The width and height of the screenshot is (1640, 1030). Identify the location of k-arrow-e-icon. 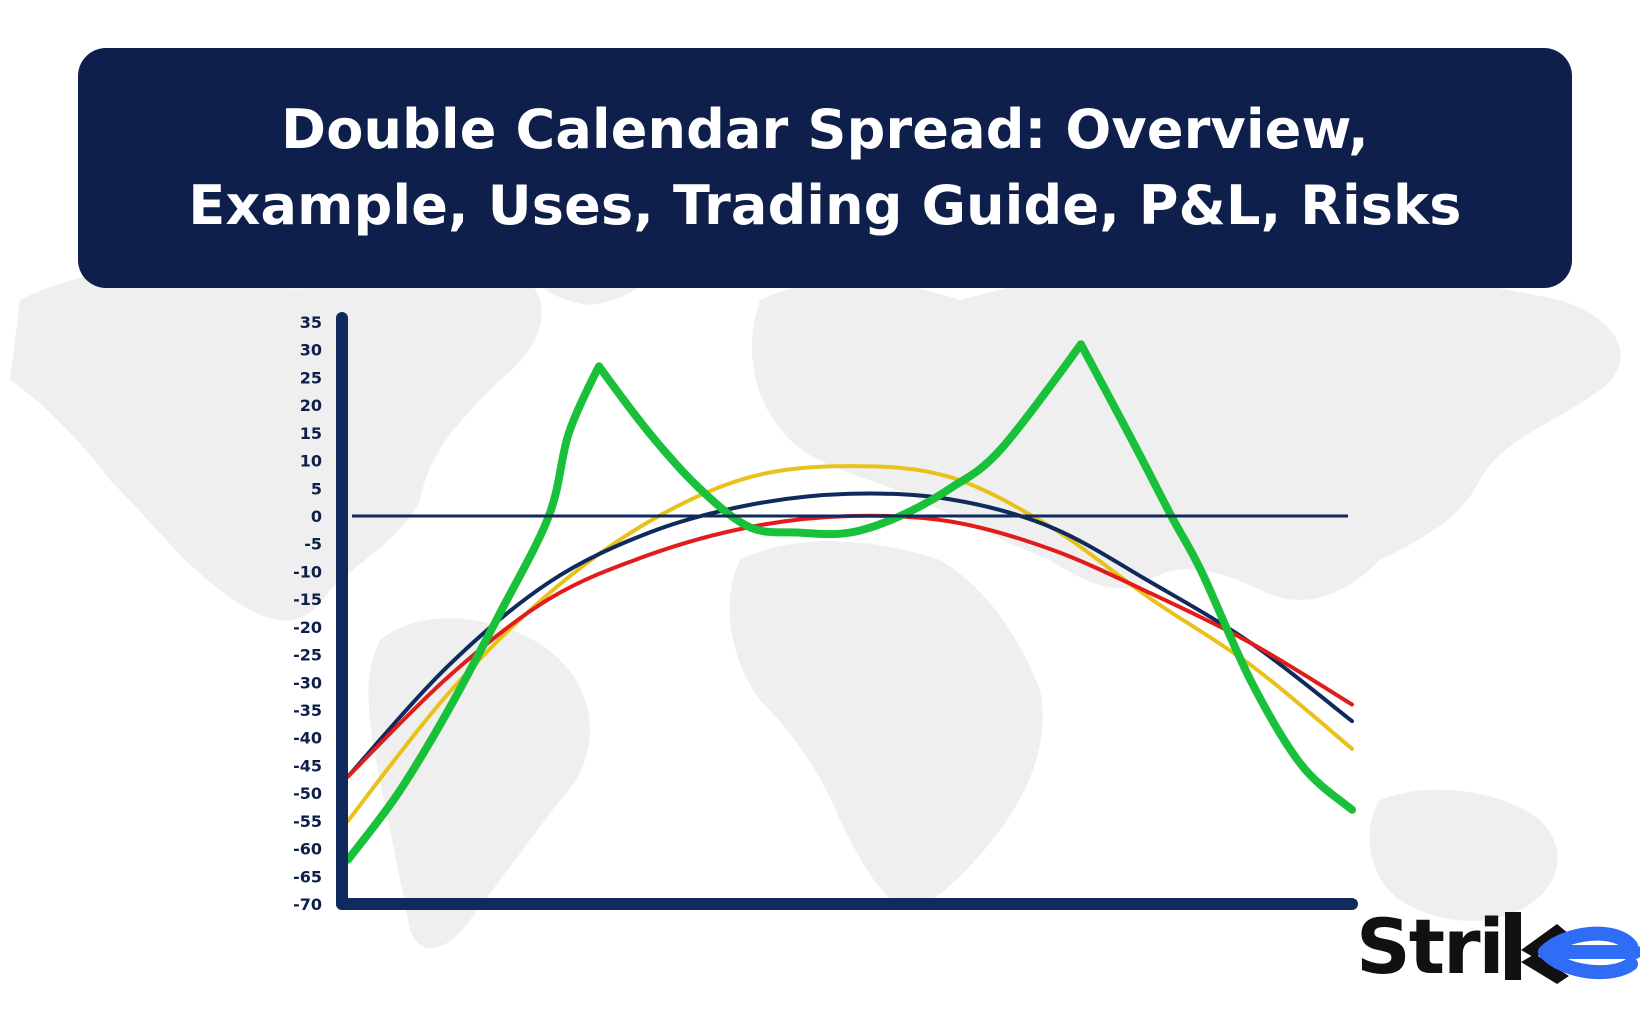
(1572, 948).